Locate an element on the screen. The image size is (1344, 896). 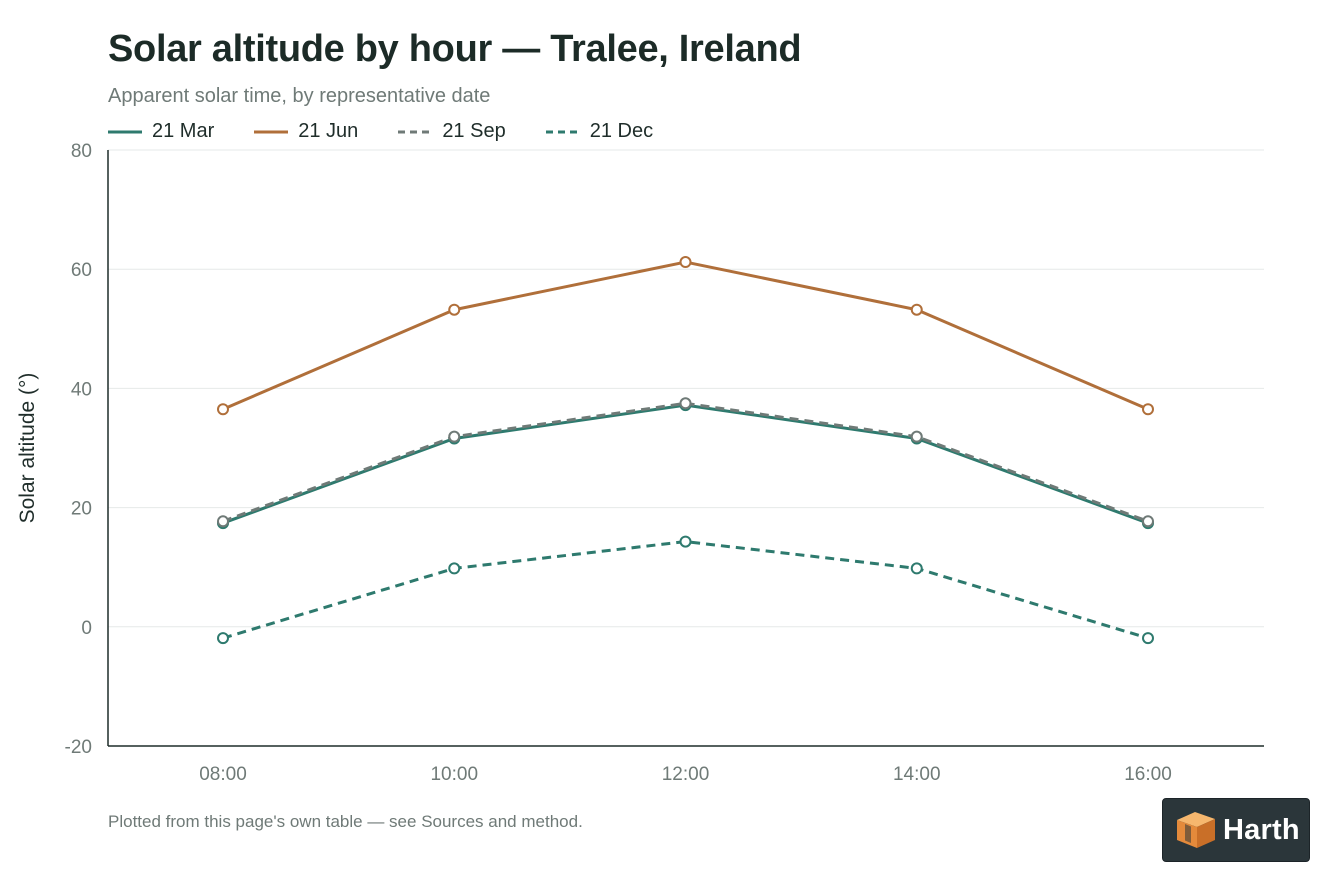
brand-name: Harth is located at coordinates (1261, 829).